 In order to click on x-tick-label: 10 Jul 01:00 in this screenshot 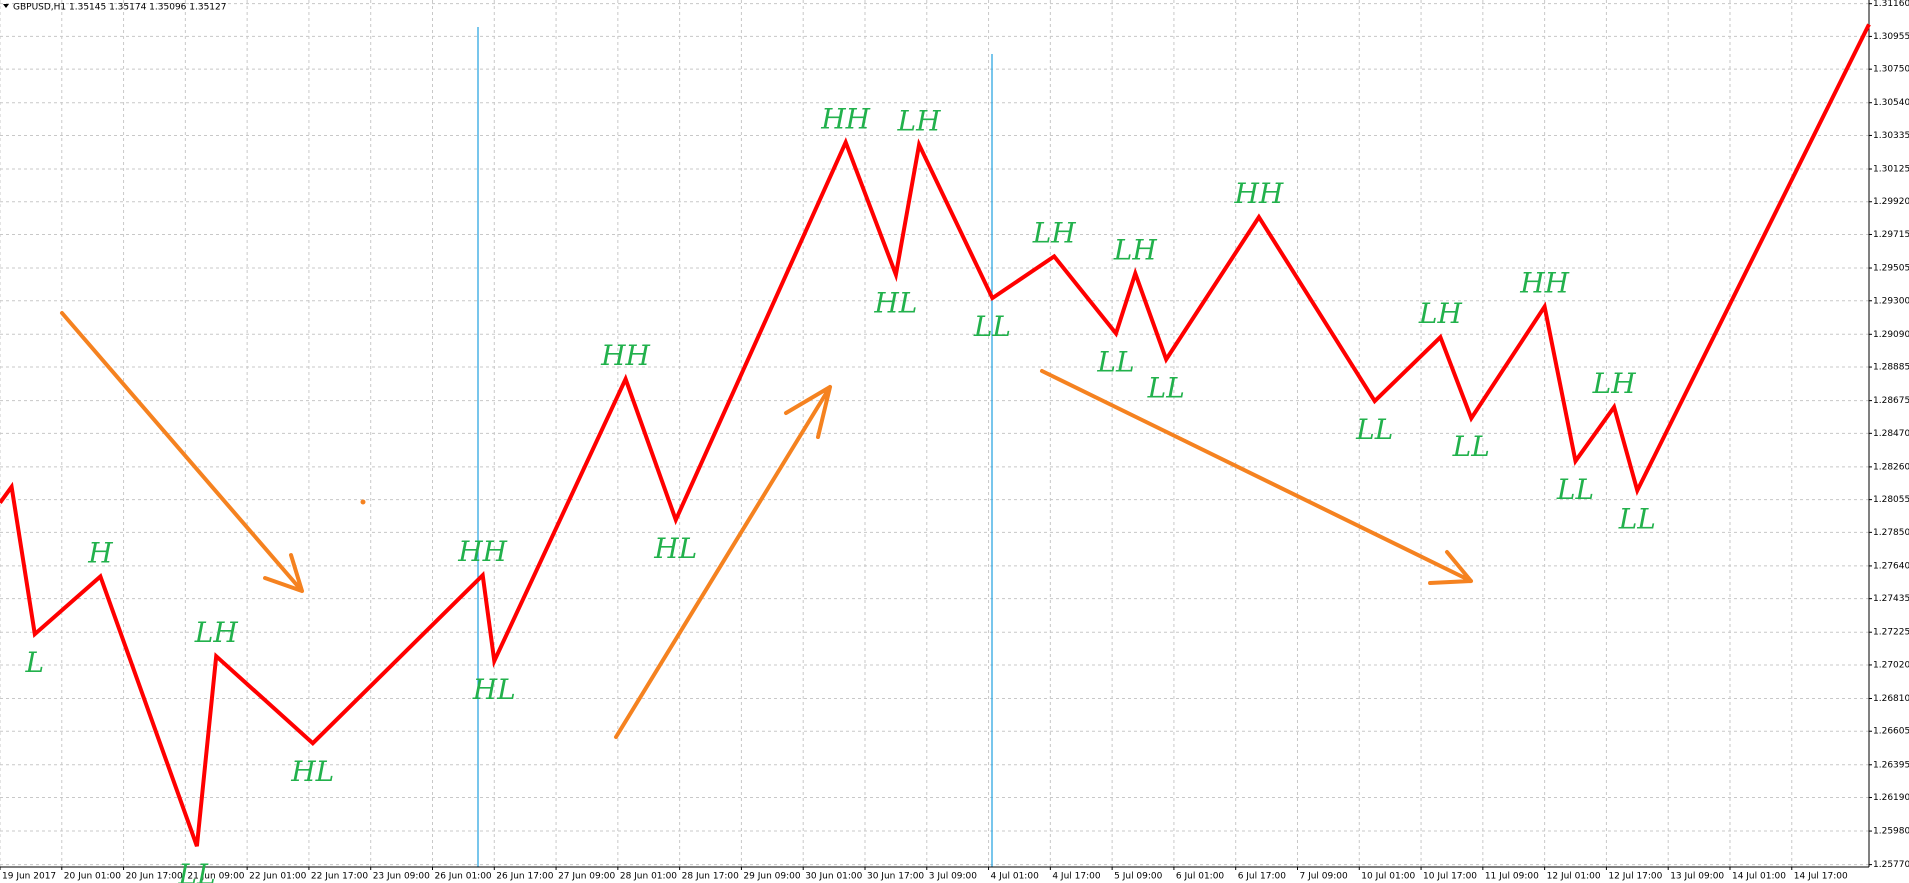, I will do `click(1388, 877)`.